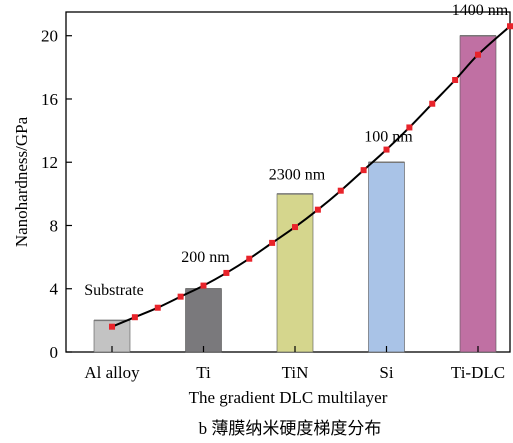 The width and height of the screenshot is (513, 443). What do you see at coordinates (386, 372) in the screenshot?
I see `x-tick-label-si: Si` at bounding box center [386, 372].